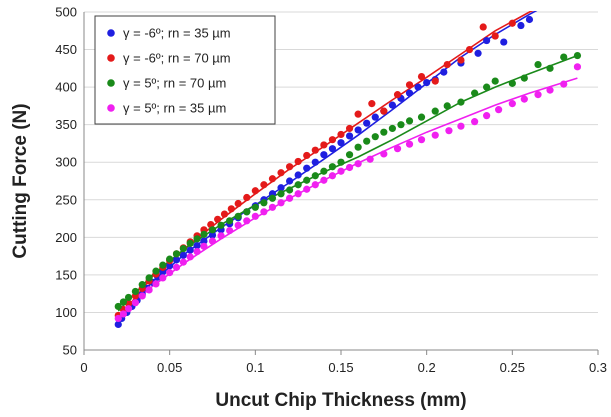 This screenshot has height=417, width=611. What do you see at coordinates (66, 87) in the screenshot?
I see `y-tick-label: 400` at bounding box center [66, 87].